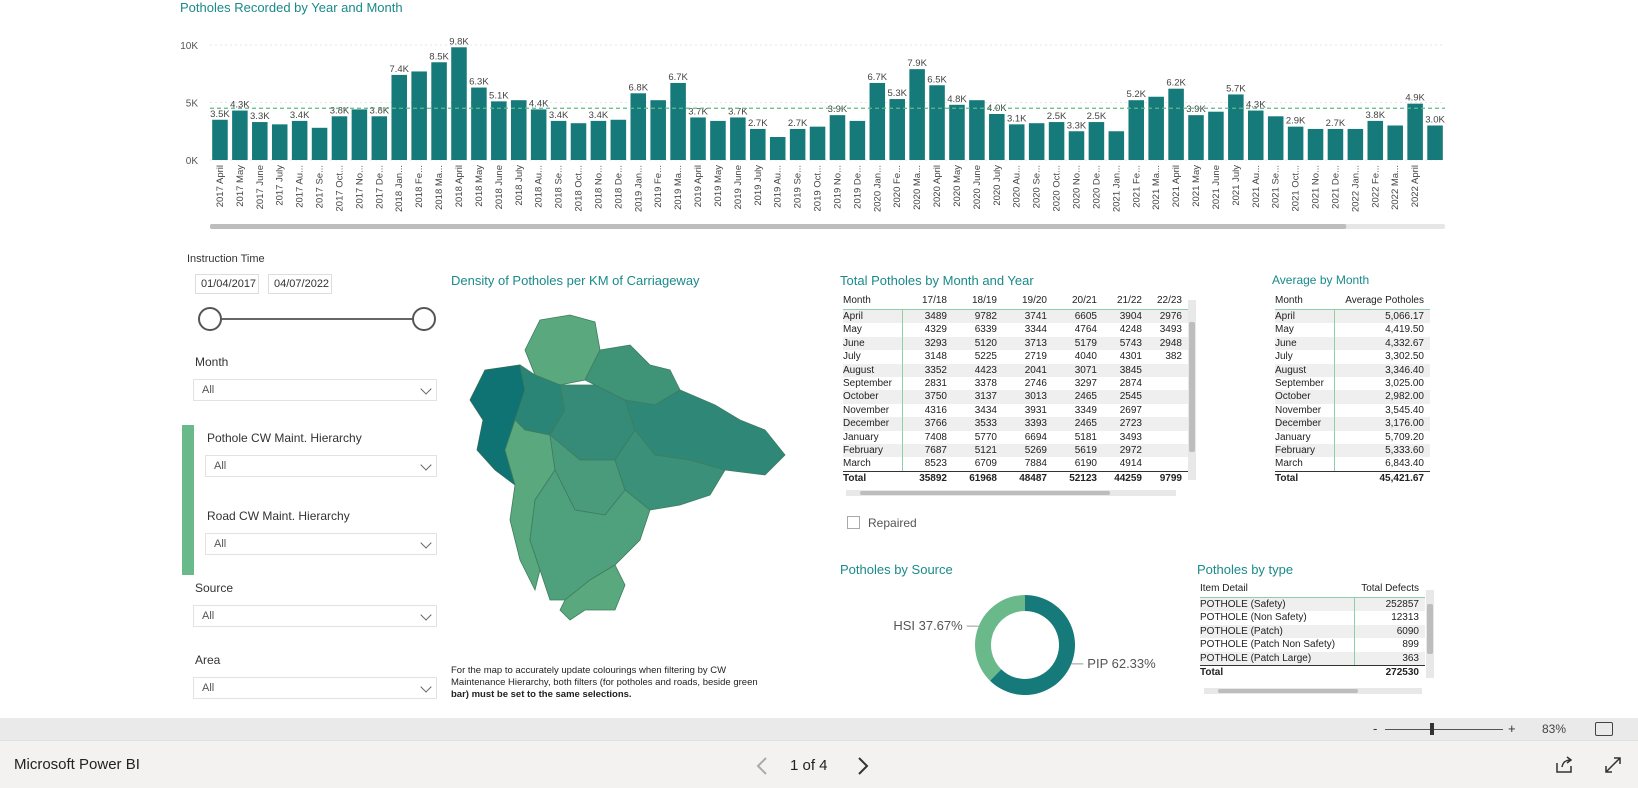 The width and height of the screenshot is (1638, 788). Describe the element at coordinates (1352, 383) in the screenshot. I see `table-row: September 3,025.00` at that location.